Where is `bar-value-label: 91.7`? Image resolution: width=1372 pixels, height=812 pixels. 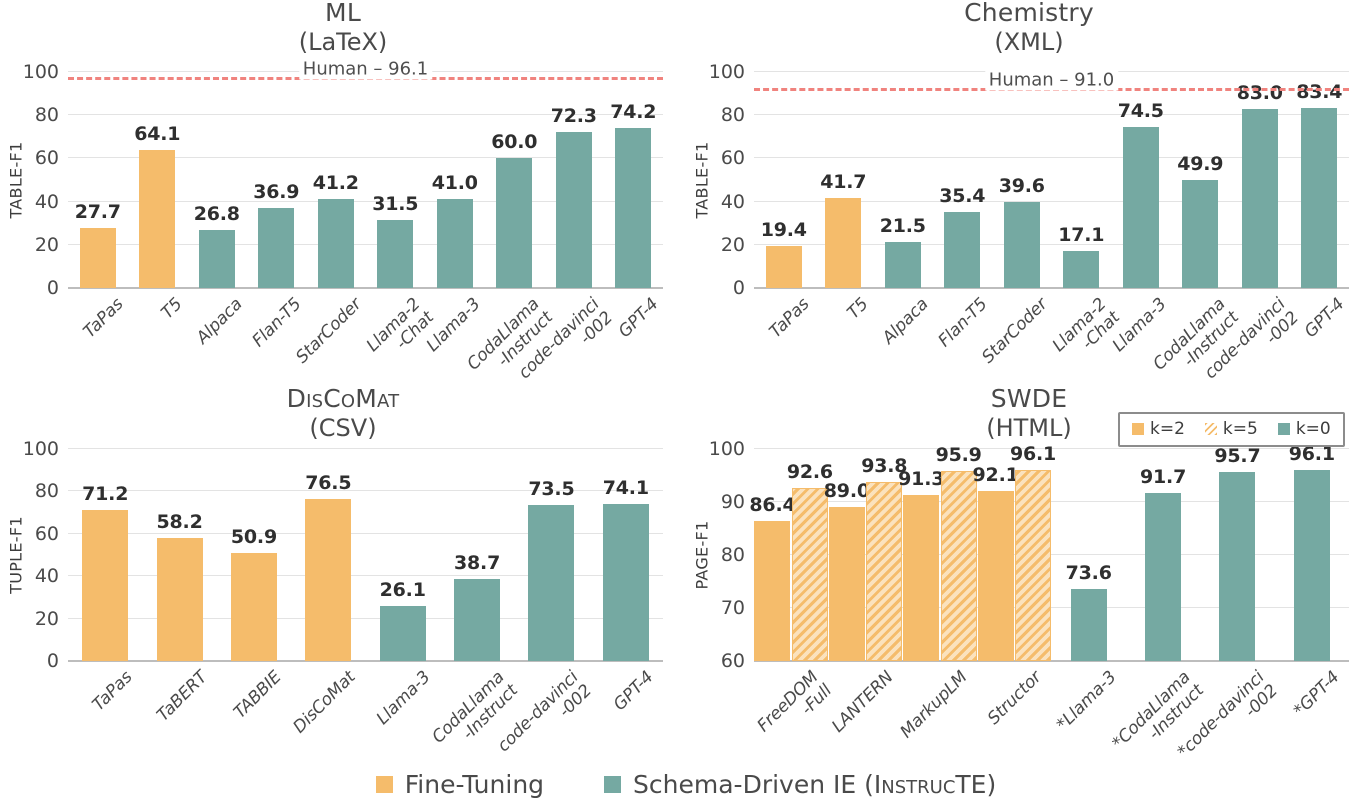 bar-value-label: 91.7 is located at coordinates (1163, 477).